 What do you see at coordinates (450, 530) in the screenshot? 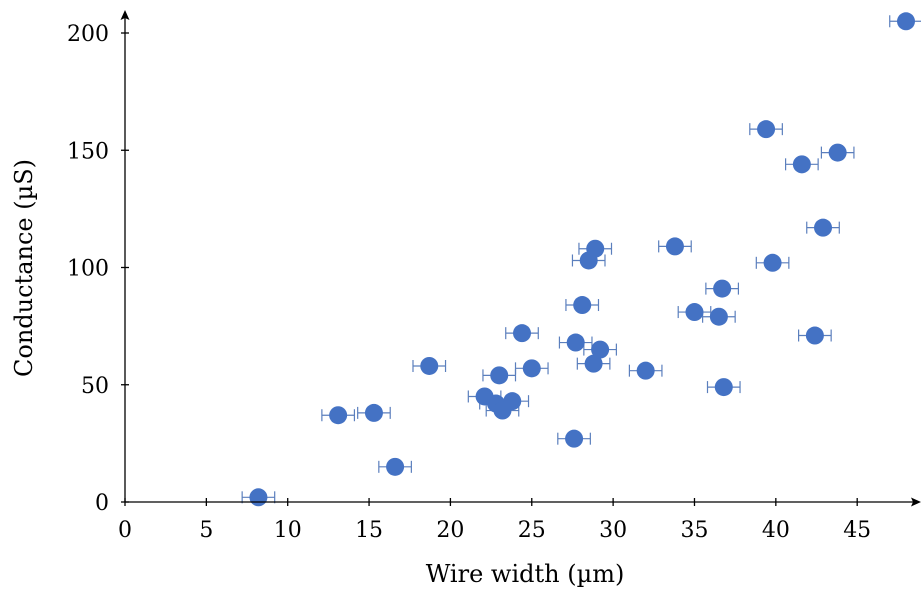
I see `x-tick-label: 20` at bounding box center [450, 530].